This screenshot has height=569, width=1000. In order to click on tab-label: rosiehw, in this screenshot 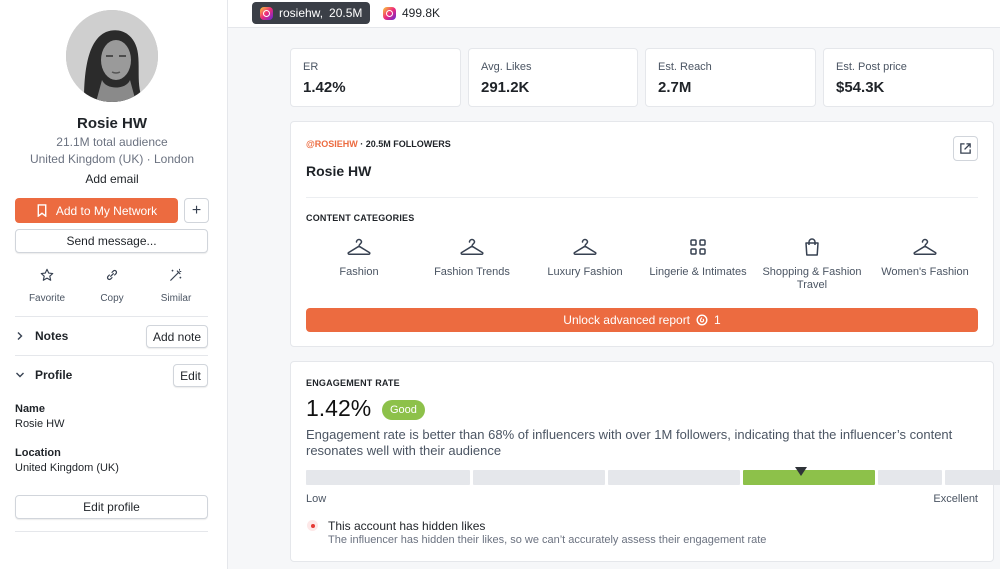, I will do `click(301, 13)`.